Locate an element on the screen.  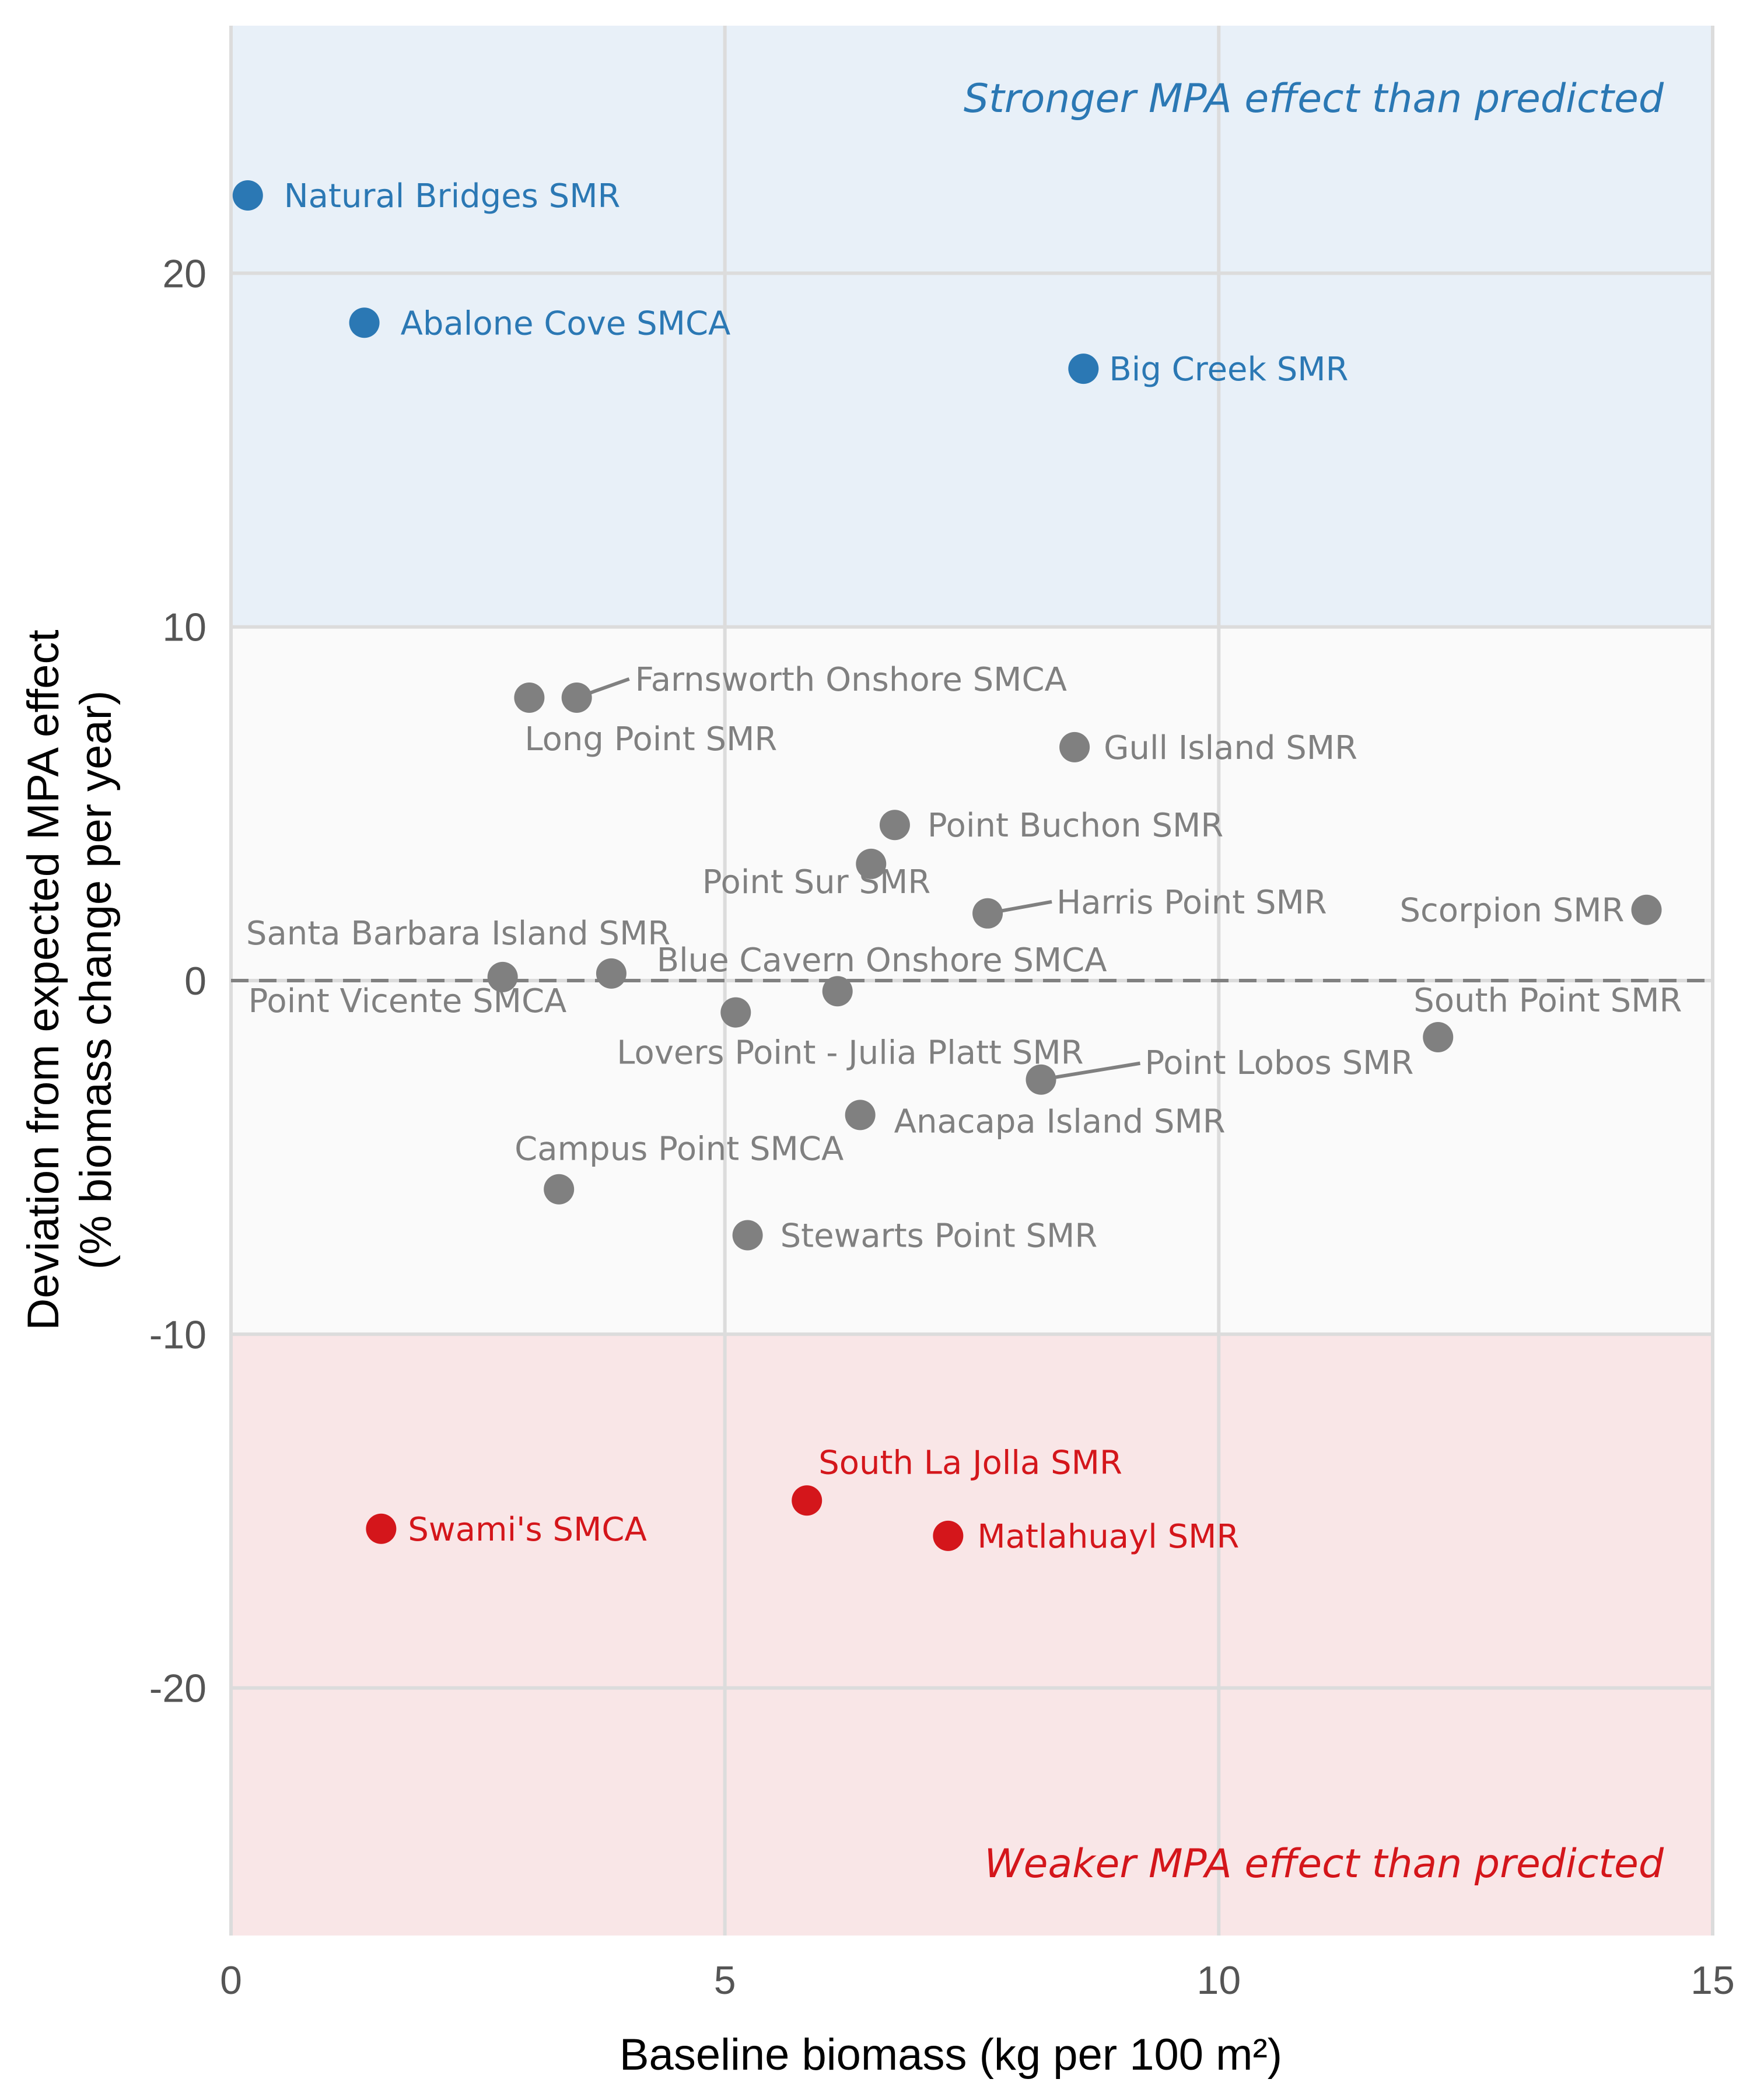
label-point-lobos-smr: Point Lobos SMR is located at coordinates (1279, 1063).